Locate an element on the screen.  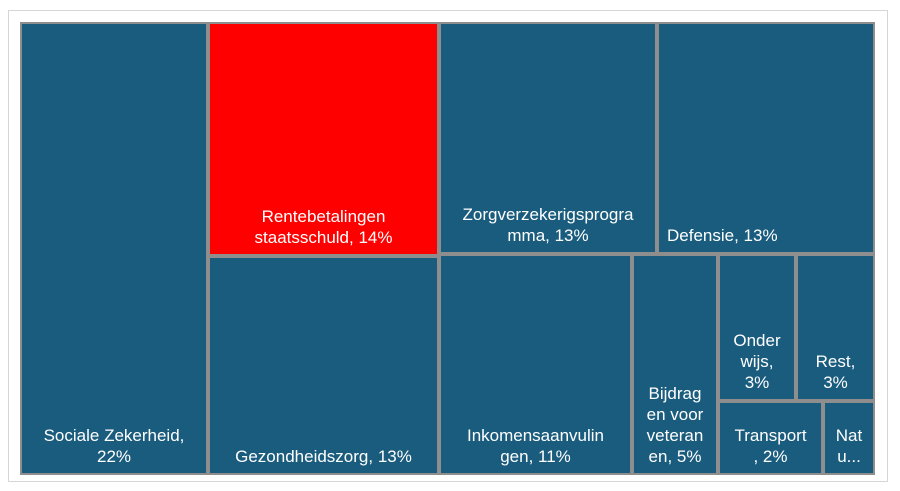
treemap-tile-label: wijs, is located at coordinates (757, 361).